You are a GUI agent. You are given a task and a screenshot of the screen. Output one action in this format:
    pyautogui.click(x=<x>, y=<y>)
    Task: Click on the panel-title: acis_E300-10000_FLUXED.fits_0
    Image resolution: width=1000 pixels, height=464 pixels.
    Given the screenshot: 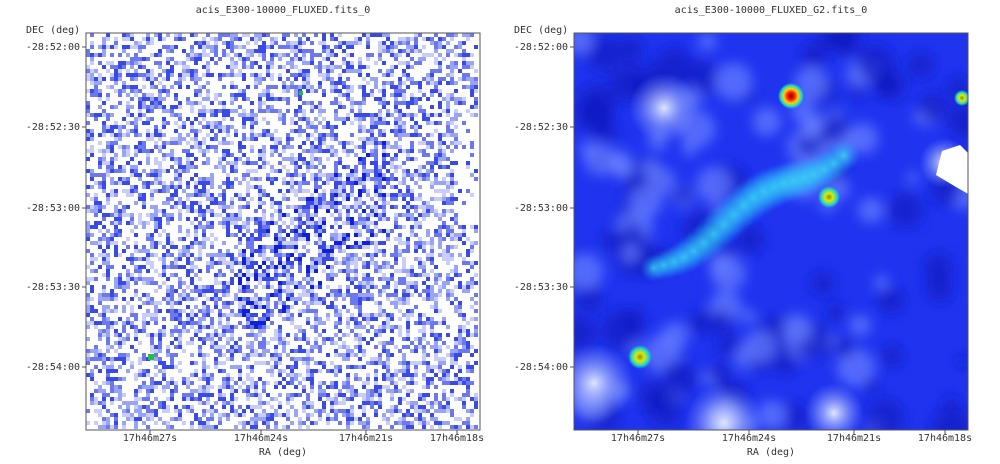 What is the action you would take?
    pyautogui.click(x=283, y=10)
    